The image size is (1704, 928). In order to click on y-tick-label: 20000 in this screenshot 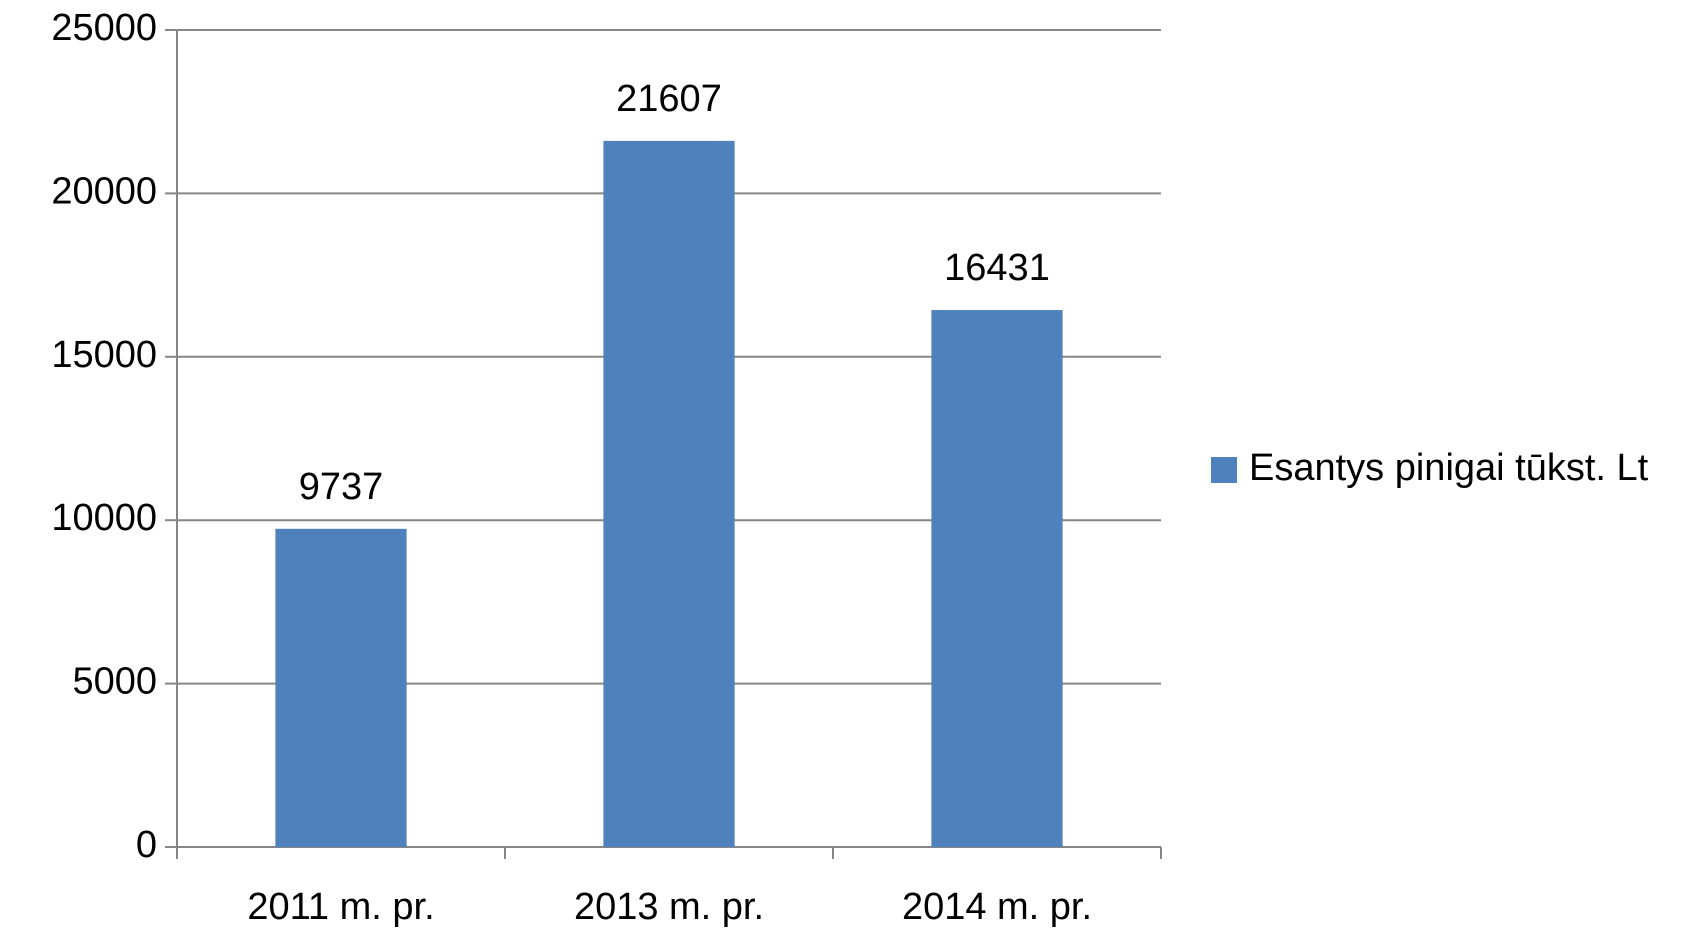, I will do `click(104, 191)`.